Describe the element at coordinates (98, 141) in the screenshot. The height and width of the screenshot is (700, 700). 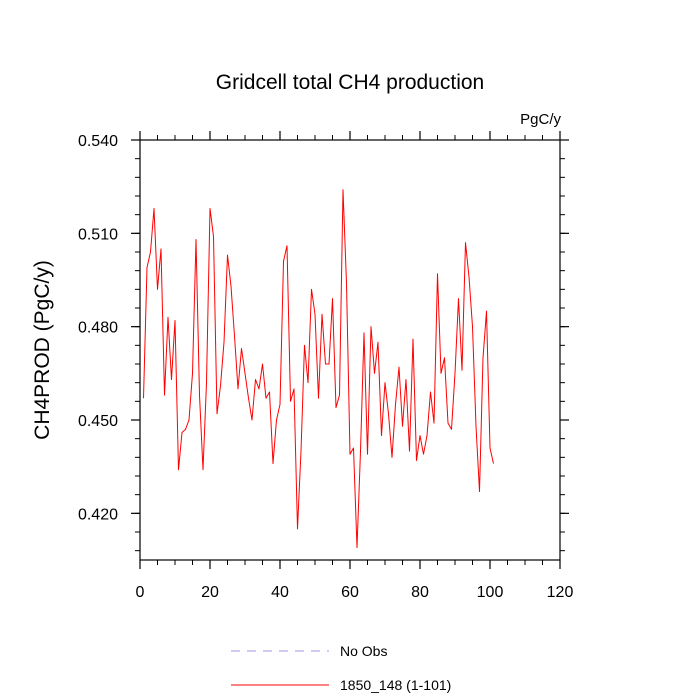
I see `y-tick-label: 0.540` at that location.